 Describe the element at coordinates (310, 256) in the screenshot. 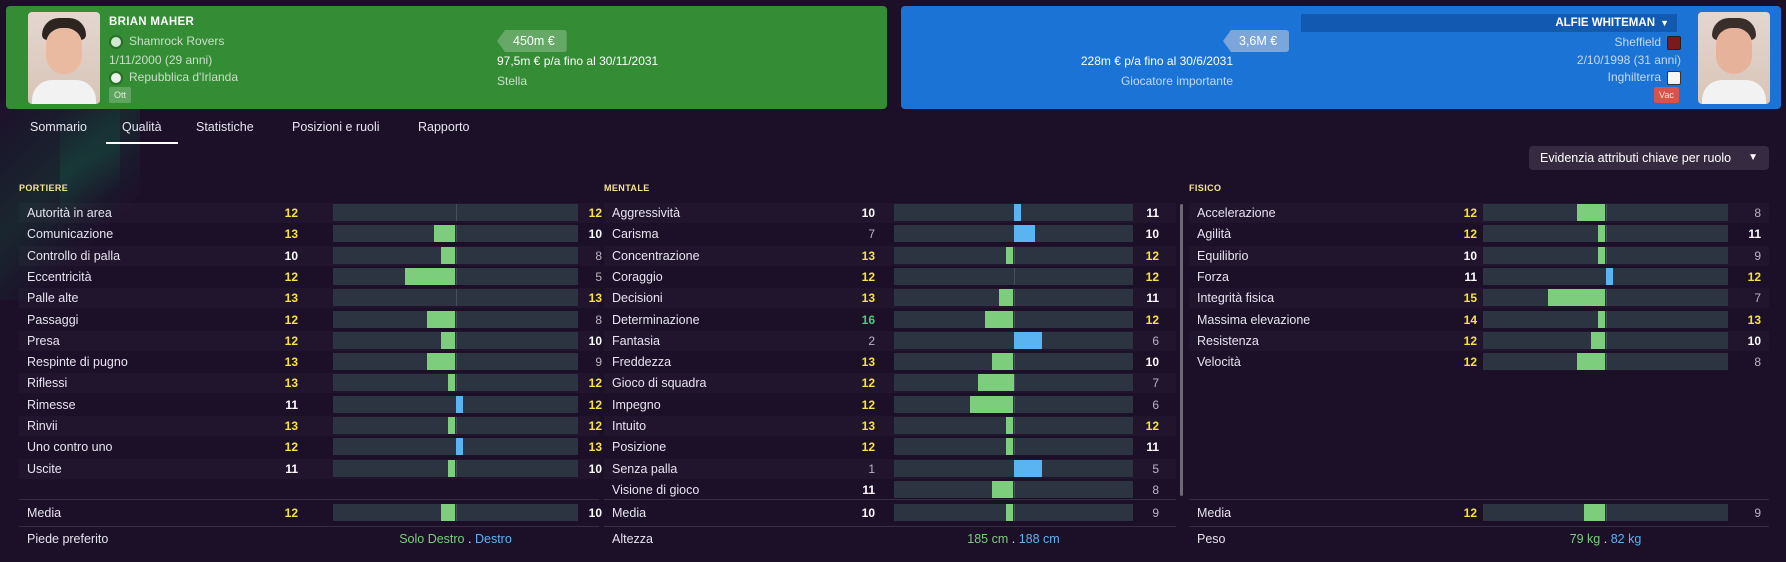

I see `attribute-row: Controllo di palla 10 8` at that location.